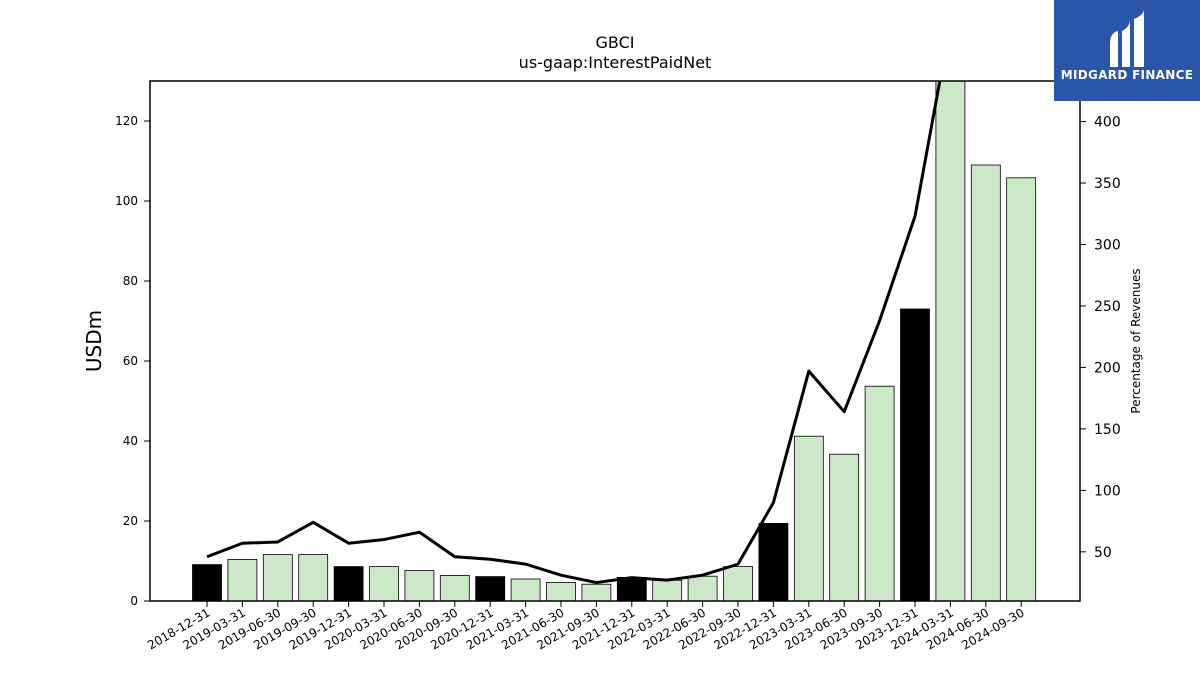 The image size is (1200, 675). I want to click on y-axis-right: 50 100 150 200 250 300 350 400, so click(1100, 338).